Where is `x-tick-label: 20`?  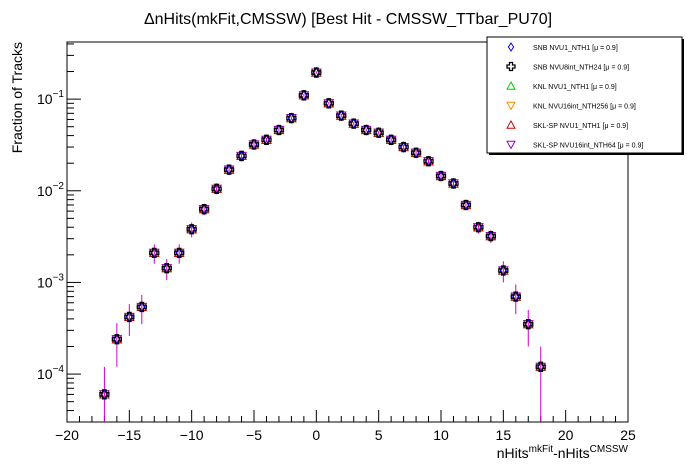
x-tick-label: 20 is located at coordinates (566, 435).